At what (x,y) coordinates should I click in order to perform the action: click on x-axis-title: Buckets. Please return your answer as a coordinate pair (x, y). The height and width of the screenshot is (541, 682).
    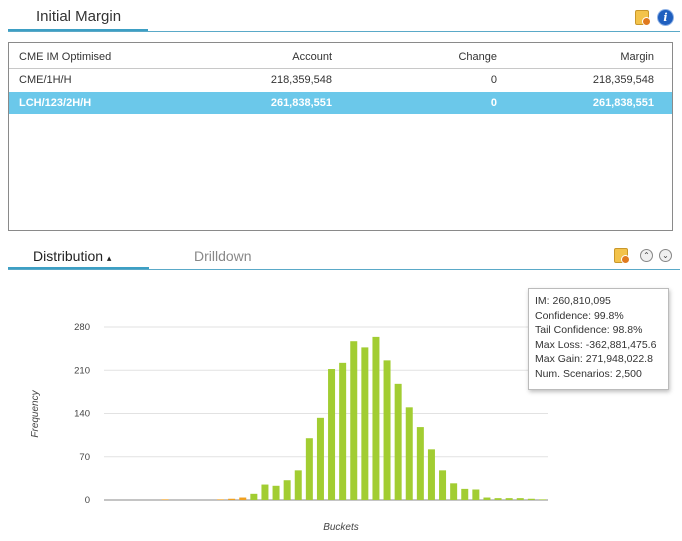
    Looking at the image, I should click on (341, 527).